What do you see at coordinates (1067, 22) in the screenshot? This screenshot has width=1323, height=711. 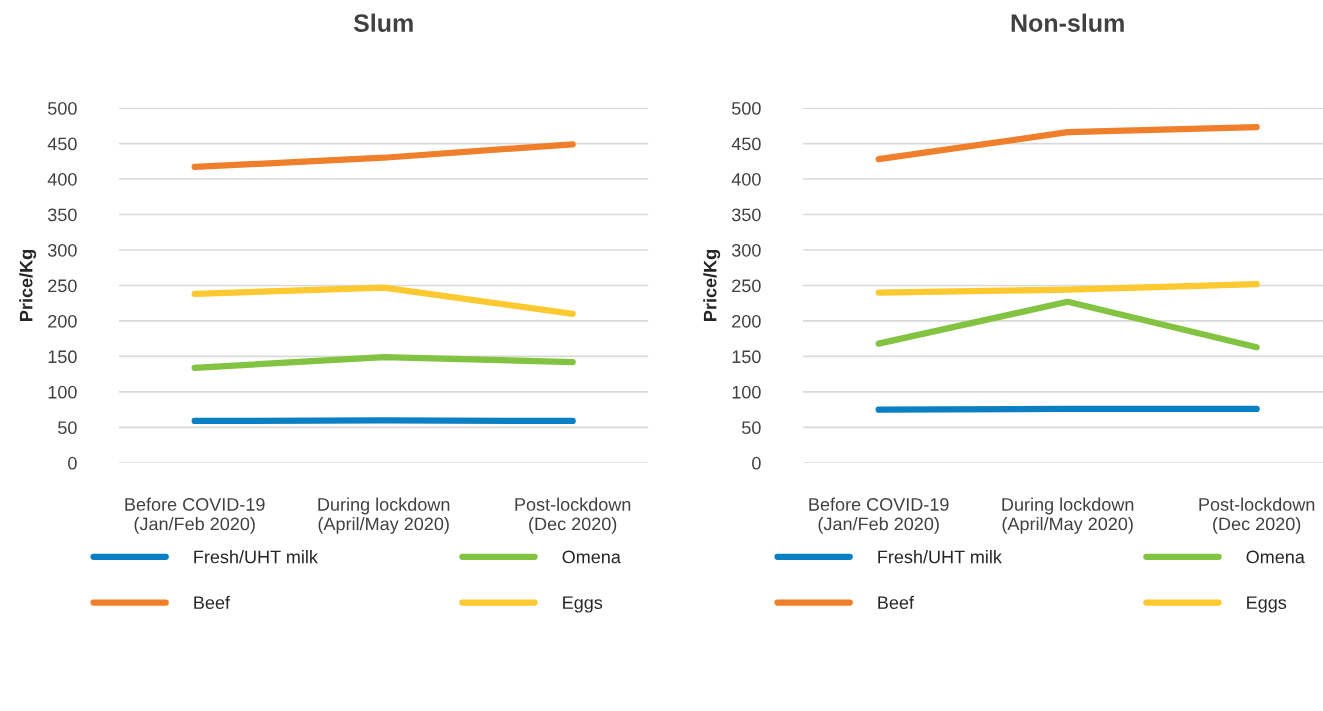 I see `chart-title: Non-slum` at bounding box center [1067, 22].